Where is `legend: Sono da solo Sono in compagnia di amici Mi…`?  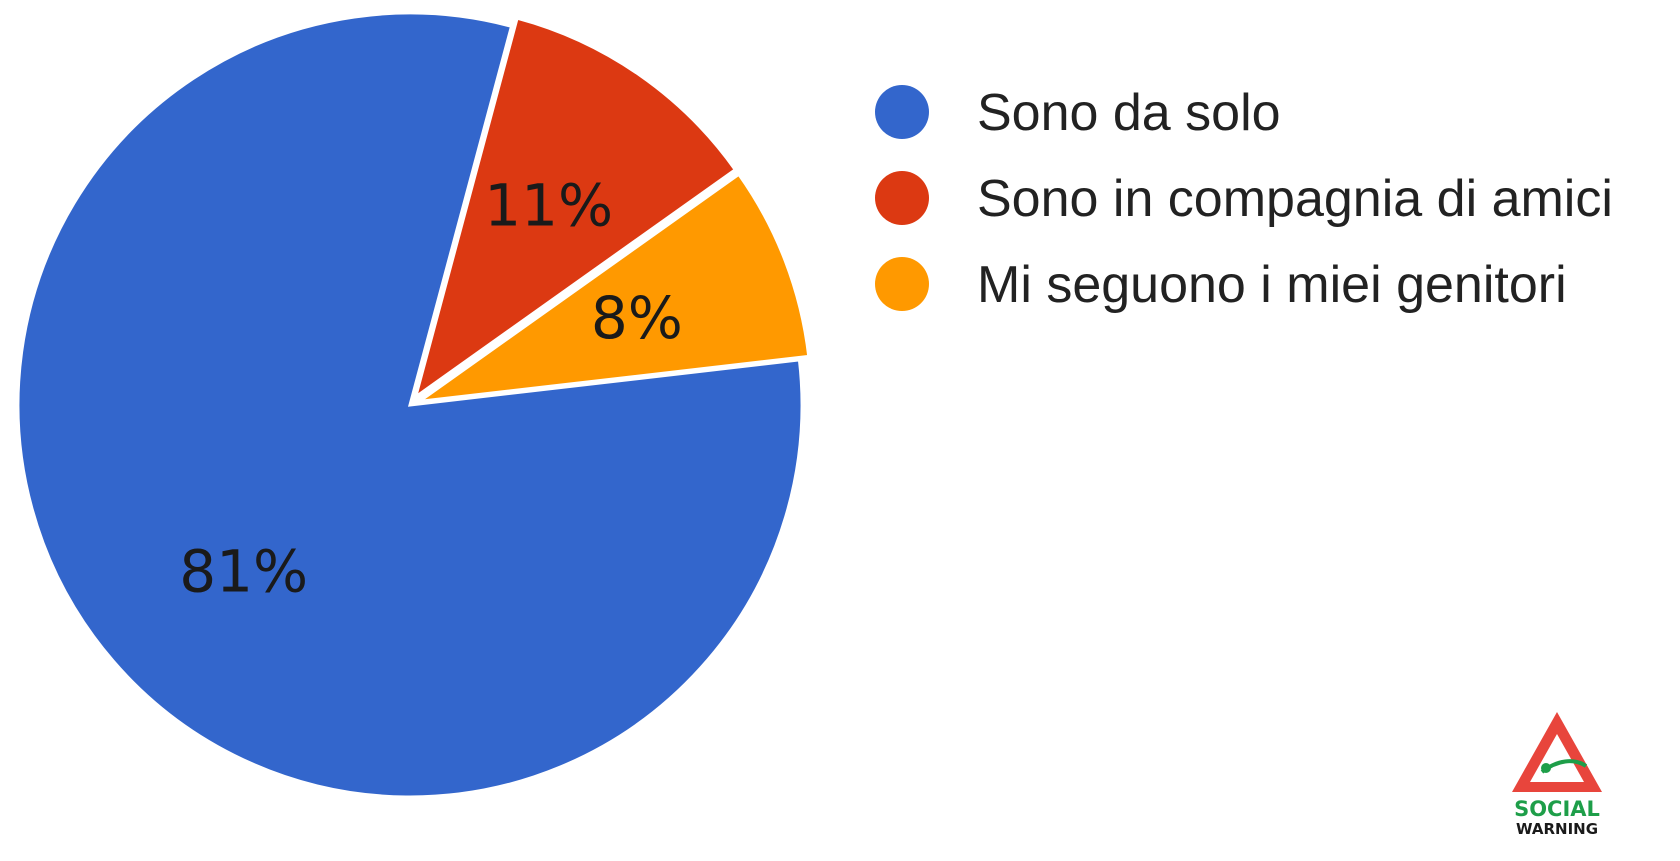
legend: Sono da solo Sono in compagnia di amici Mi… is located at coordinates (1244, 199).